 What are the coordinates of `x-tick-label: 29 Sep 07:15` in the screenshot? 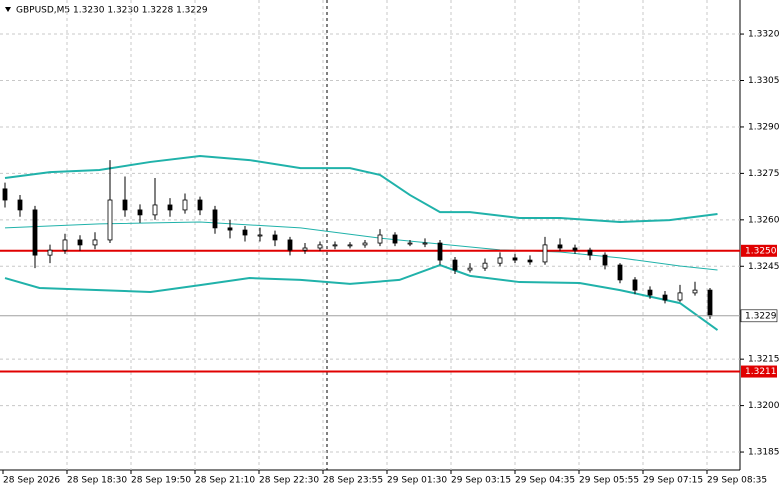 It's located at (673, 481).